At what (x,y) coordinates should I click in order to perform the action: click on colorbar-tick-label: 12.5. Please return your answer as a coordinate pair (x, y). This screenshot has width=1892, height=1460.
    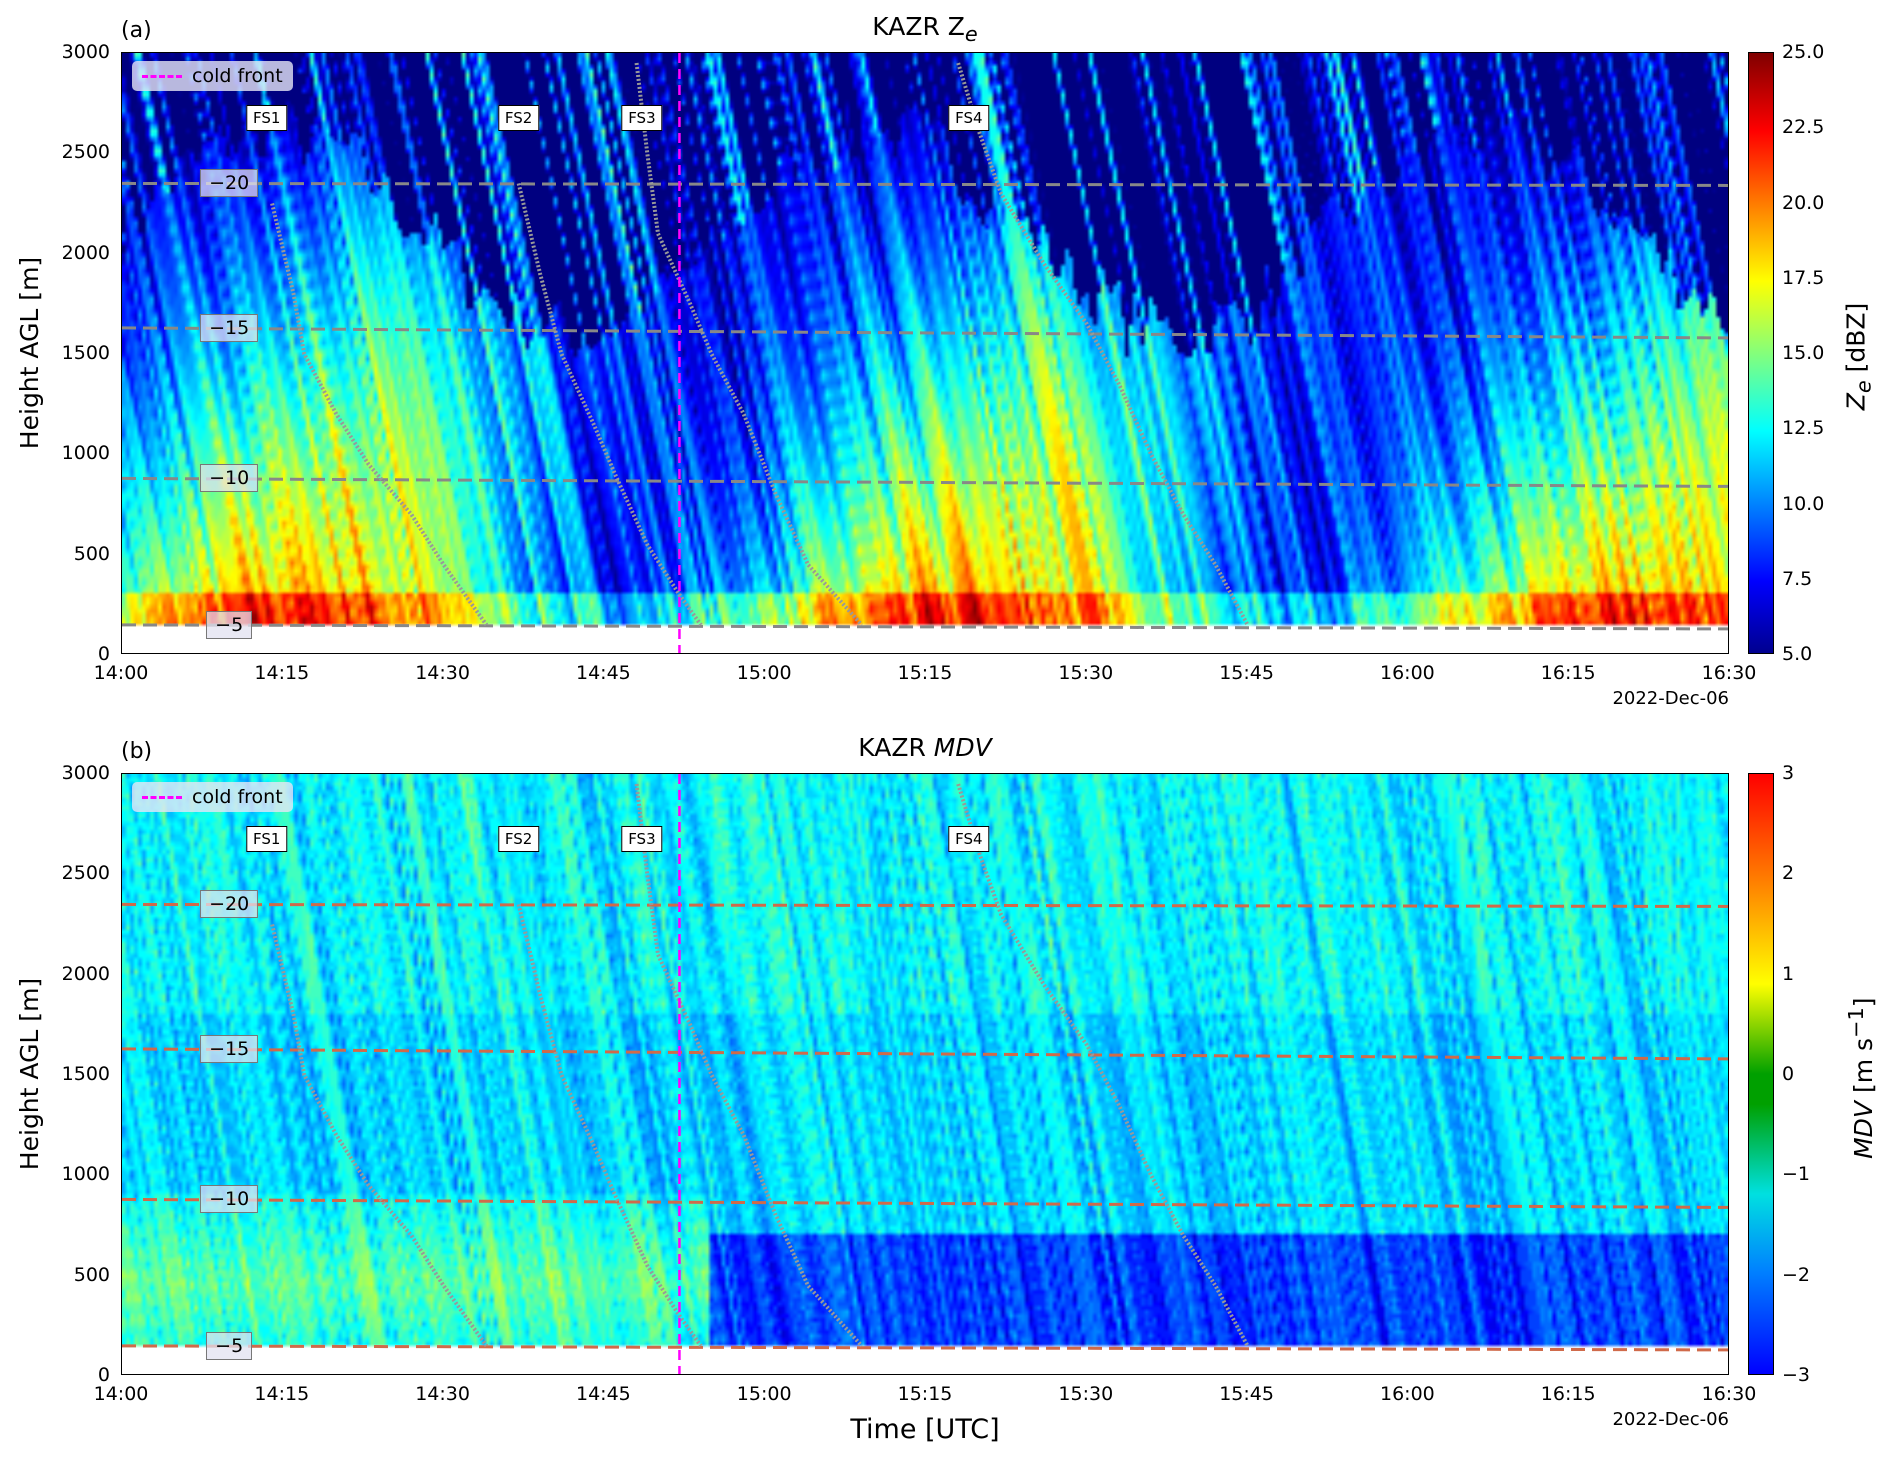
    Looking at the image, I should click on (1803, 428).